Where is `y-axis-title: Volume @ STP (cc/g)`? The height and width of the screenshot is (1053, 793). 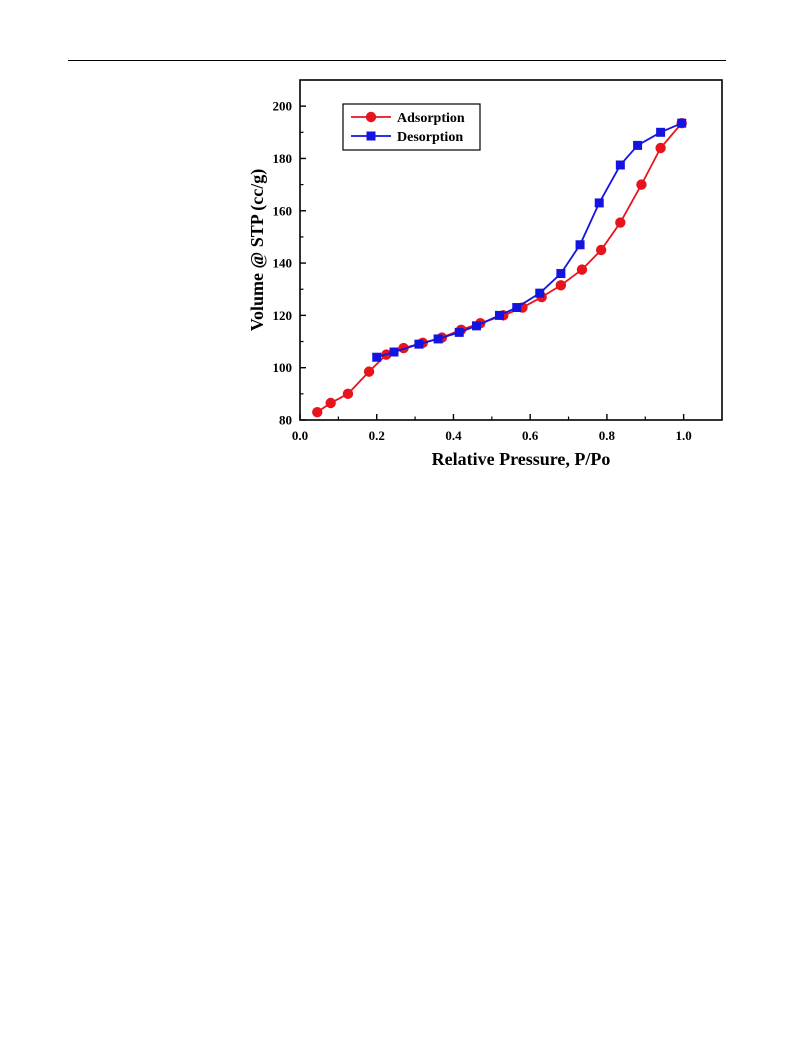 y-axis-title: Volume @ STP (cc/g) is located at coordinates (257, 250).